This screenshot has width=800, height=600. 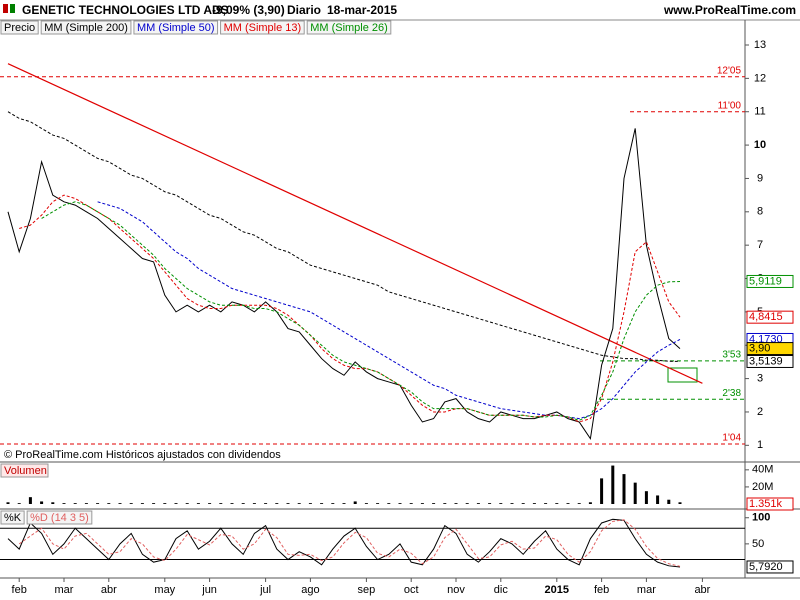 I want to click on y-tick-label: 7, so click(x=760, y=245).